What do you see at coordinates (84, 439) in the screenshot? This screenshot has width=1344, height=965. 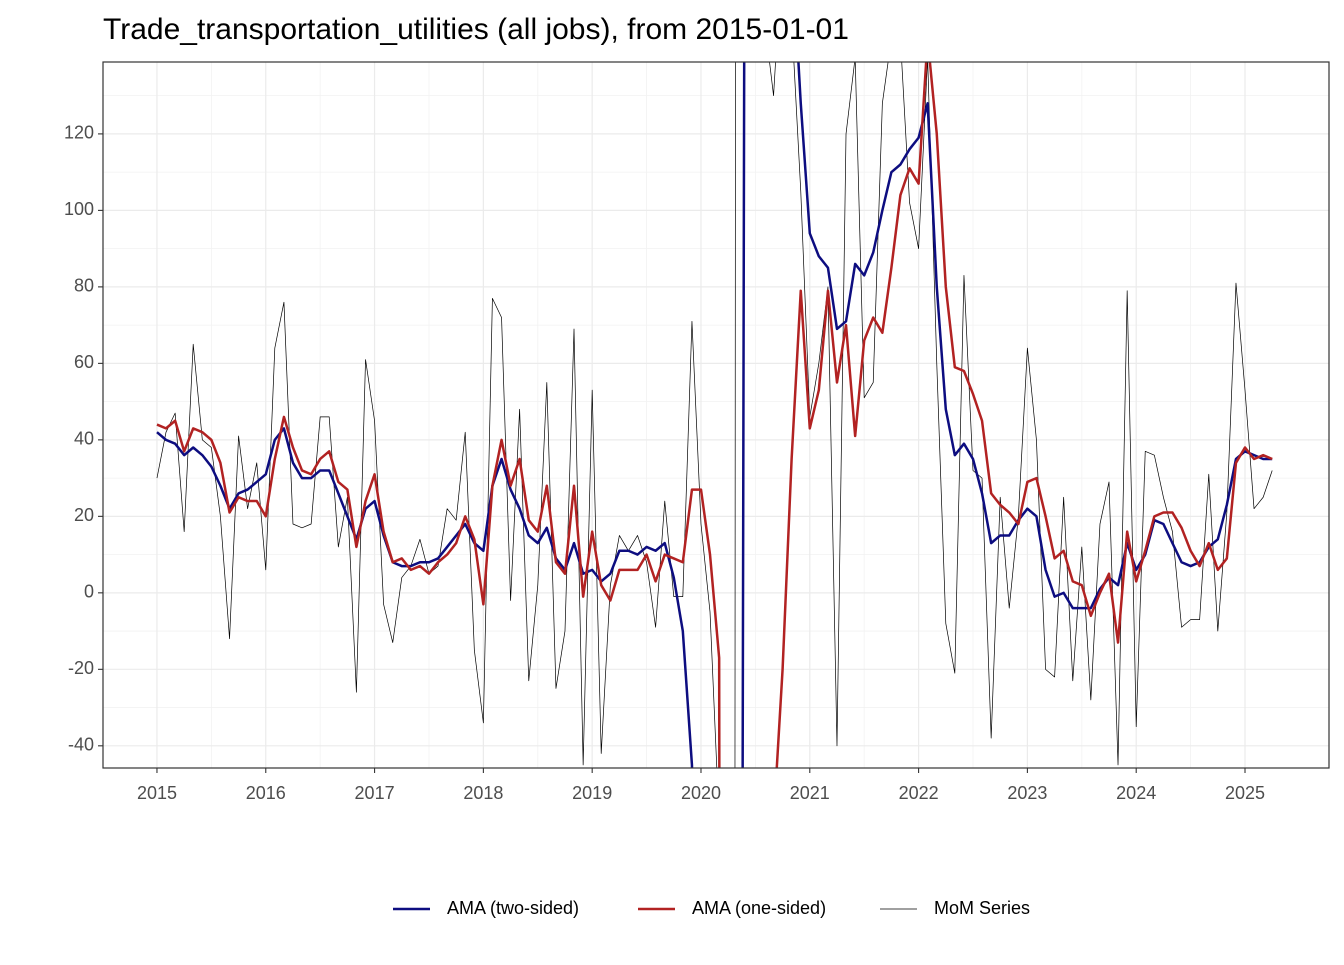 I see `y-tick-label: 40` at bounding box center [84, 439].